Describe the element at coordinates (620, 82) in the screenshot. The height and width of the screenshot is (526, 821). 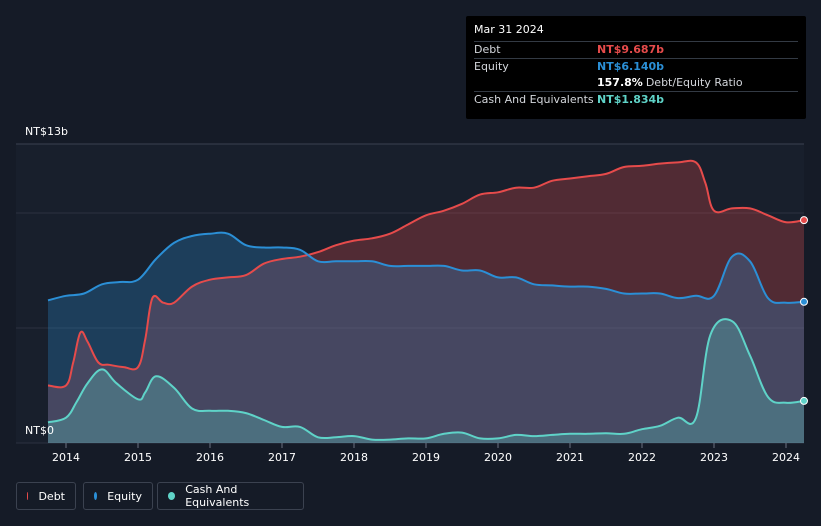
I see `tooltip-ratio-value: 157.8%` at that location.